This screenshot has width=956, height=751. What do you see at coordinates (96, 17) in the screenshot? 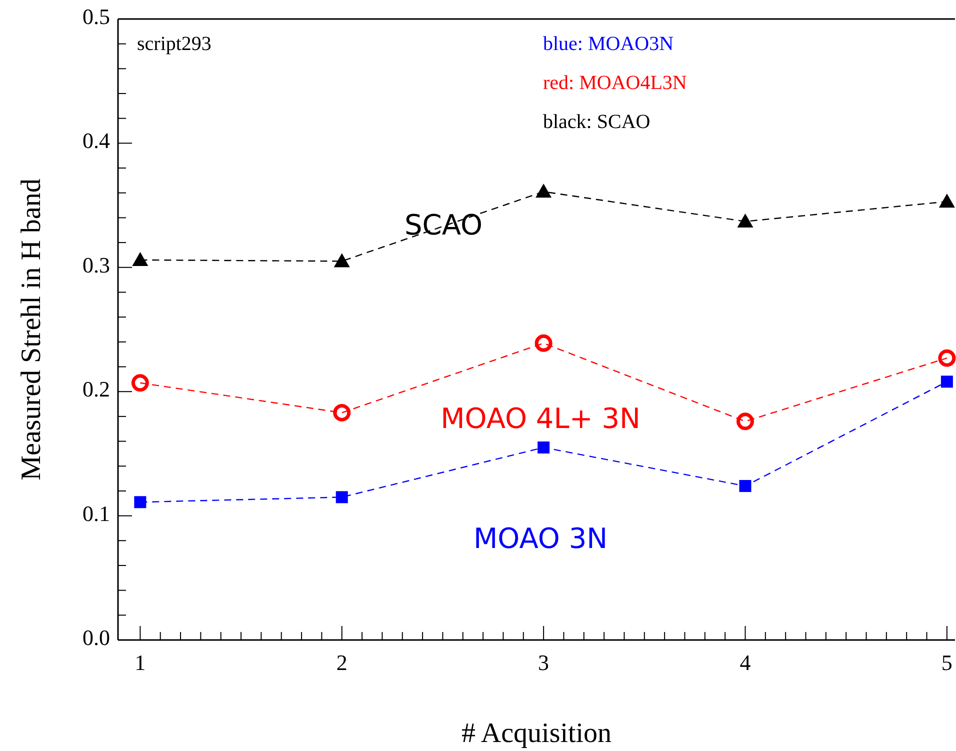
I see `y-tick-label: 0.5` at bounding box center [96, 17].